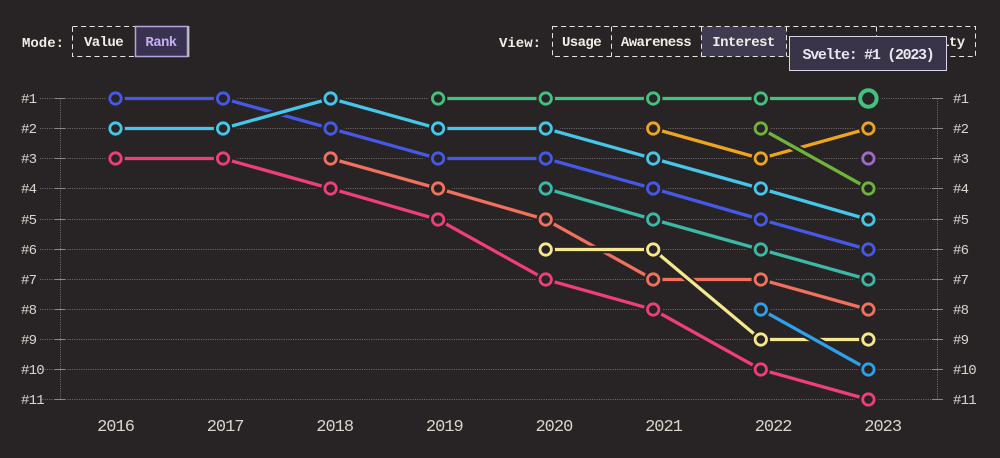  Describe the element at coordinates (773, 427) in the screenshot. I see `svg-text: 2022` at that location.